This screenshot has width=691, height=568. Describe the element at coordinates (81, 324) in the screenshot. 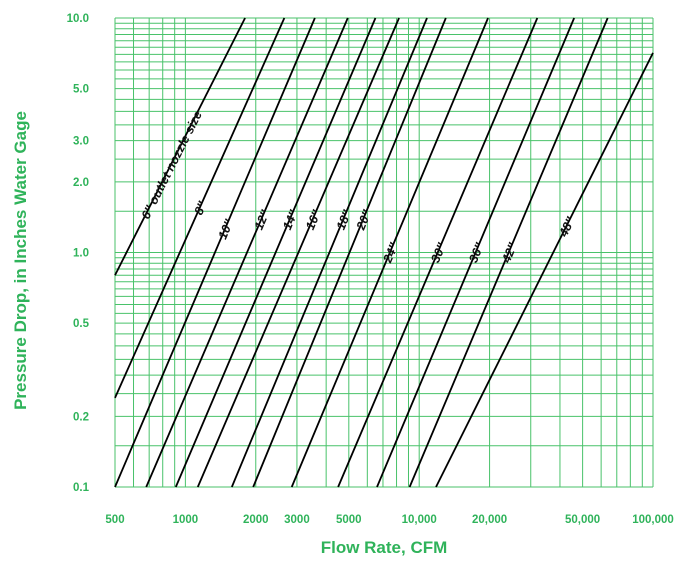

I see `y-tick-label: 0.5` at that location.